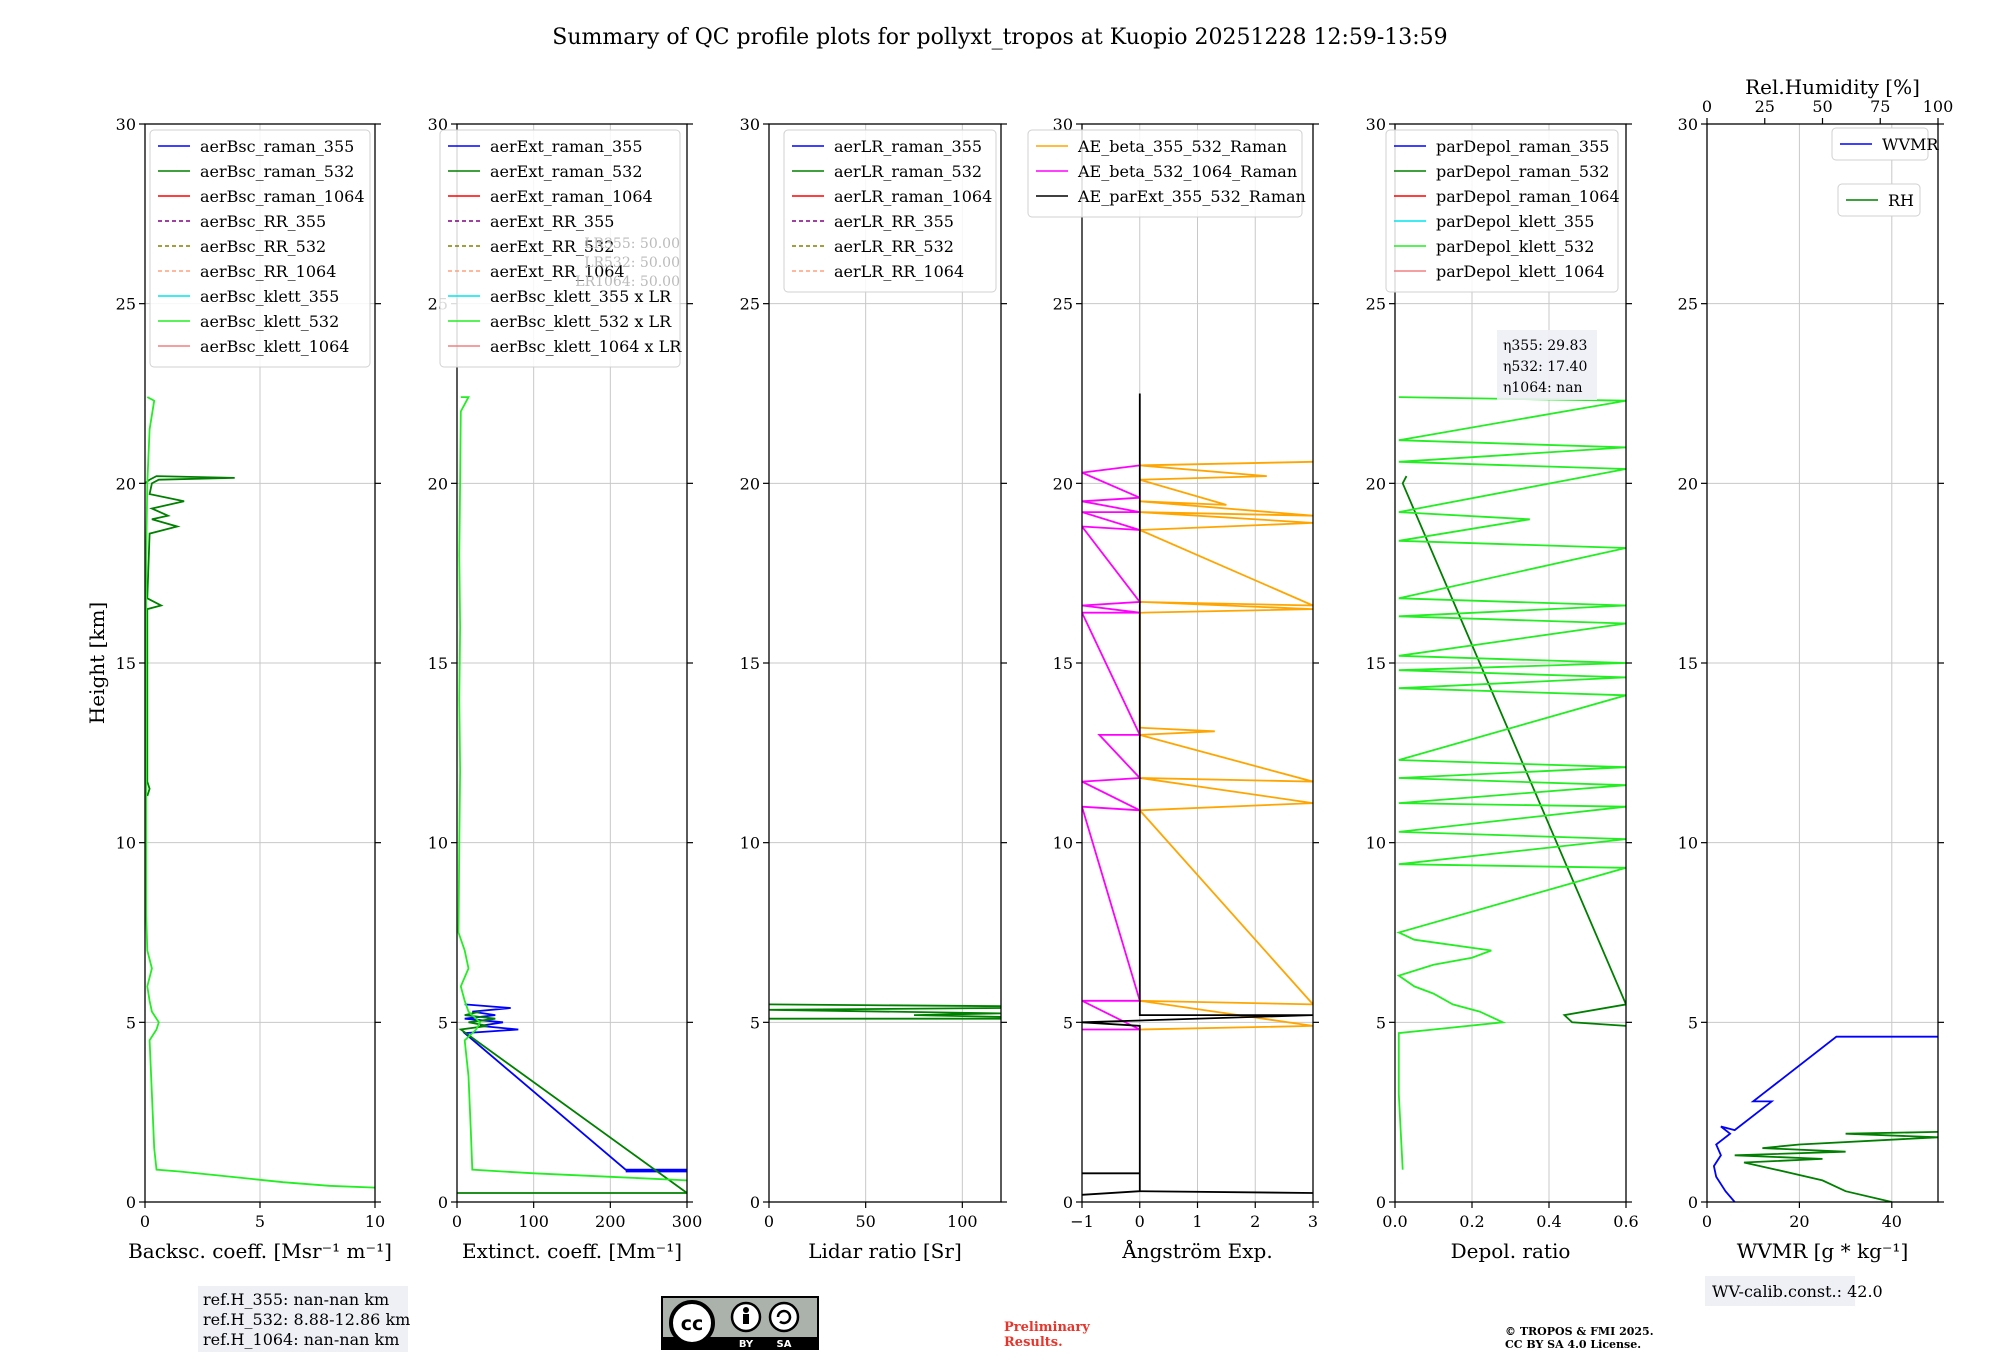  What do you see at coordinates (894, 246) in the screenshot?
I see `legend-label: aerLR_RR_532` at bounding box center [894, 246].